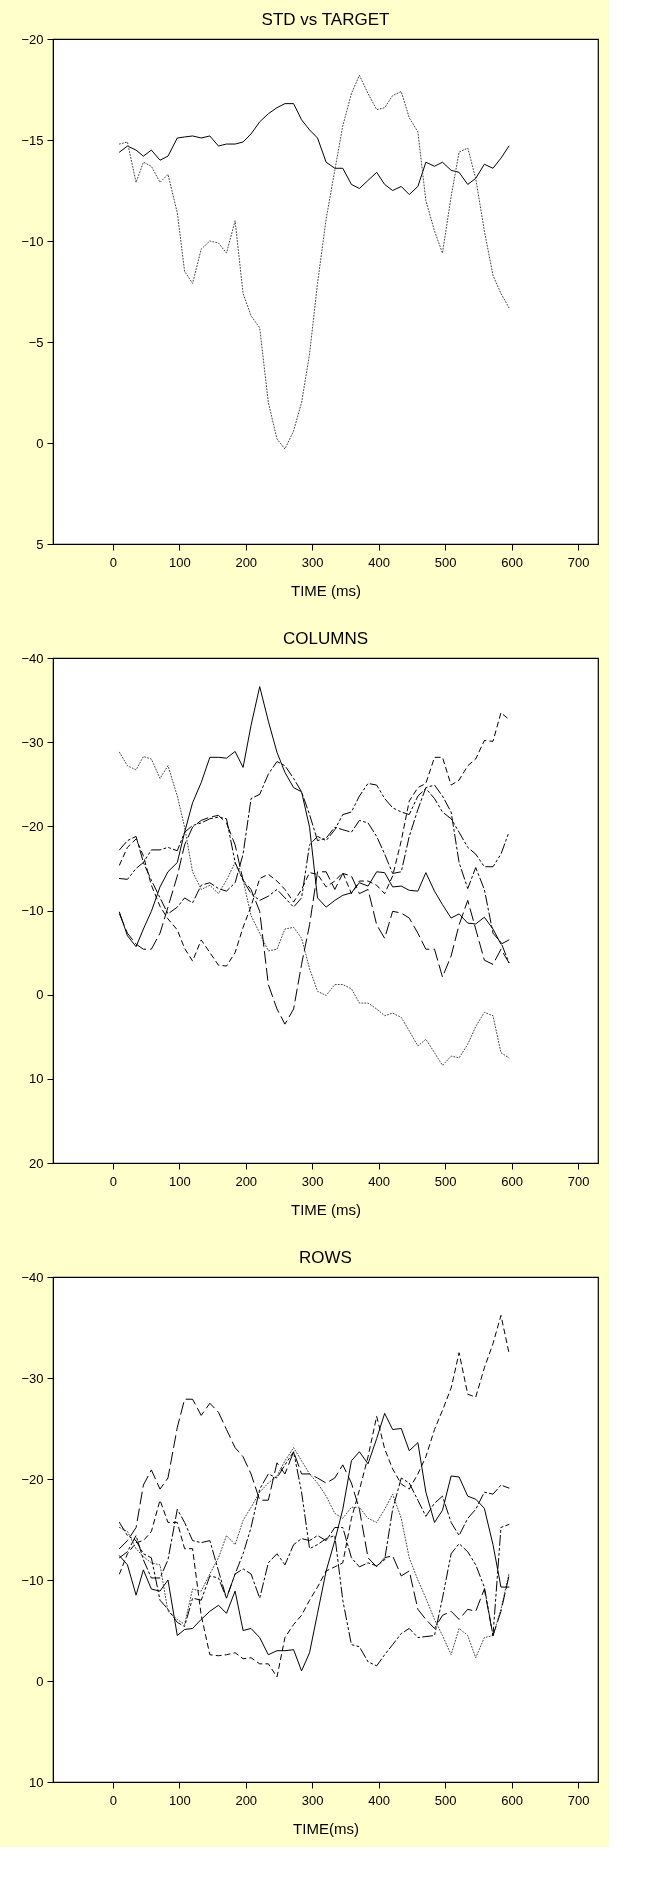 Image resolution: width=646 pixels, height=1879 pixels. What do you see at coordinates (326, 1828) in the screenshot?
I see `x-axis-title: TIME(ms)` at bounding box center [326, 1828].